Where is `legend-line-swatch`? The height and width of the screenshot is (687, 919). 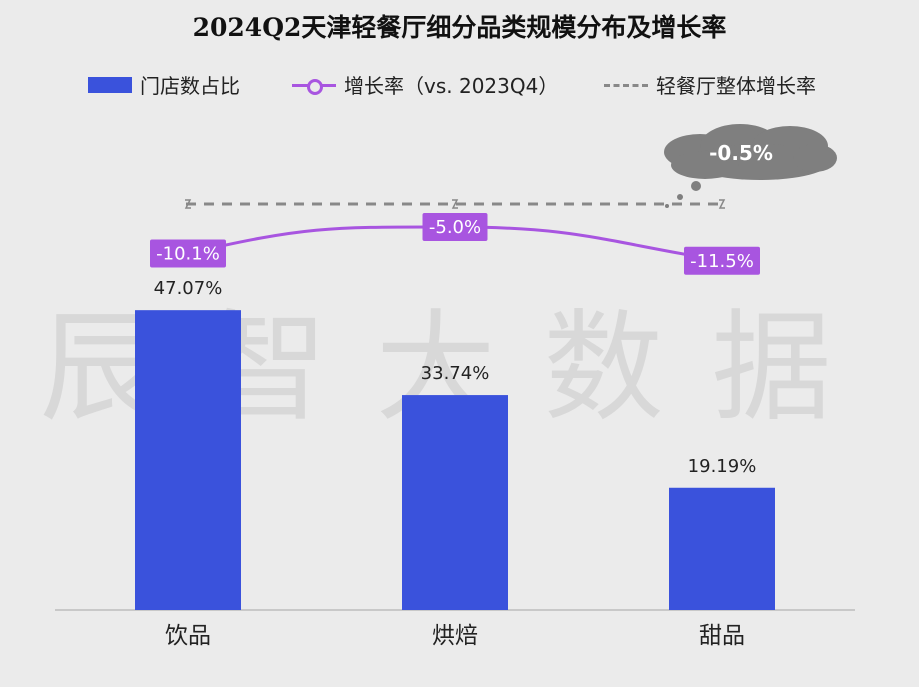
legend-line-swatch is located at coordinates (314, 86).